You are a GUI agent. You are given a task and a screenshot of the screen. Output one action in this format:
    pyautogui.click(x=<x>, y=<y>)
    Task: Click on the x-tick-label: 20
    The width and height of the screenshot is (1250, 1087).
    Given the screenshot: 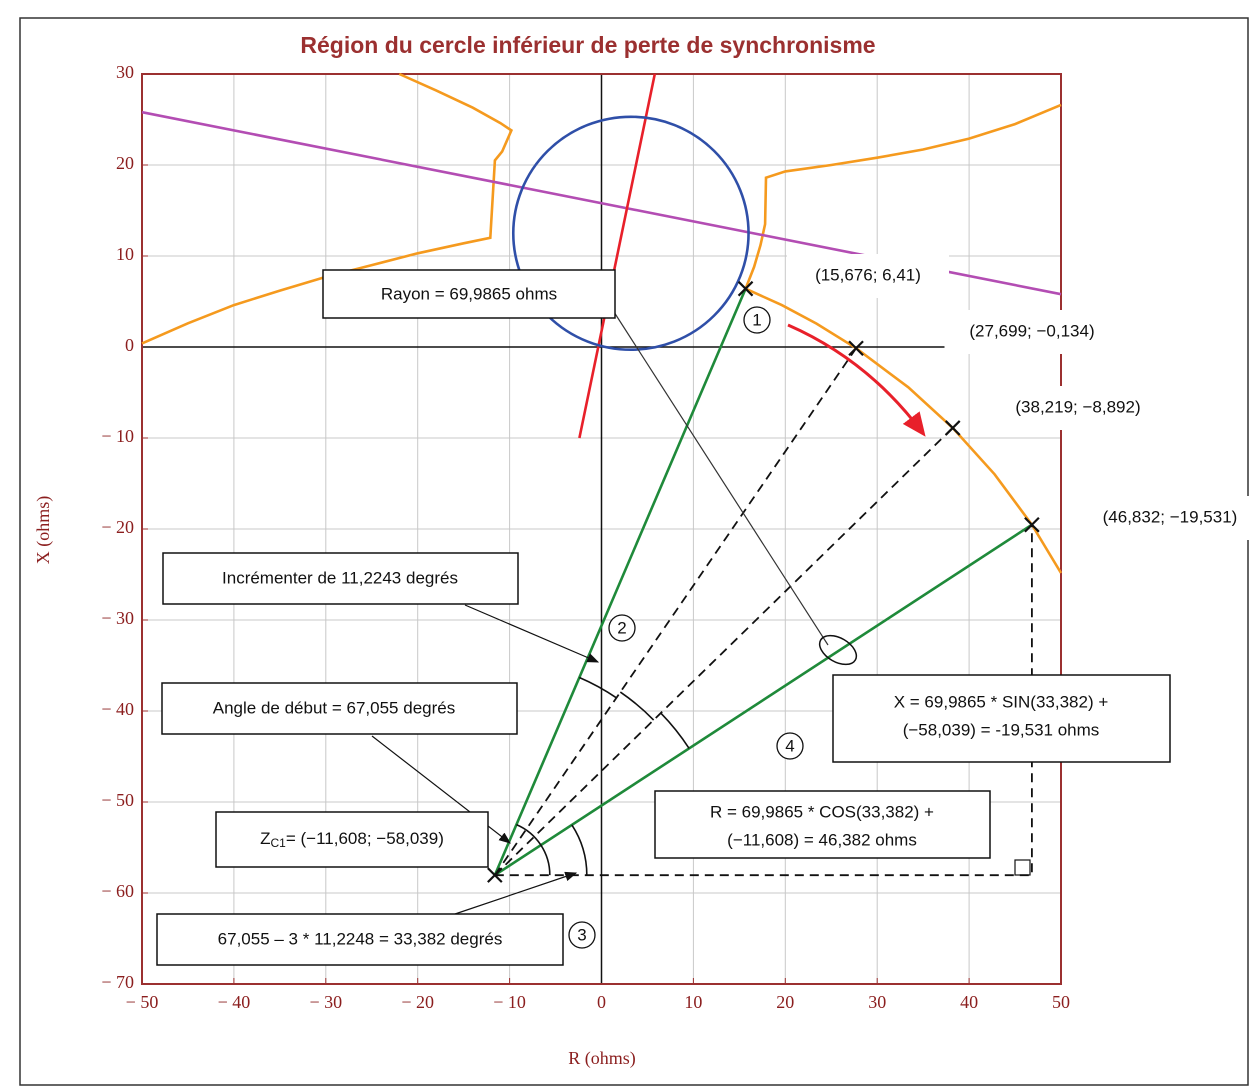 What is the action you would take?
    pyautogui.click(x=785, y=1002)
    